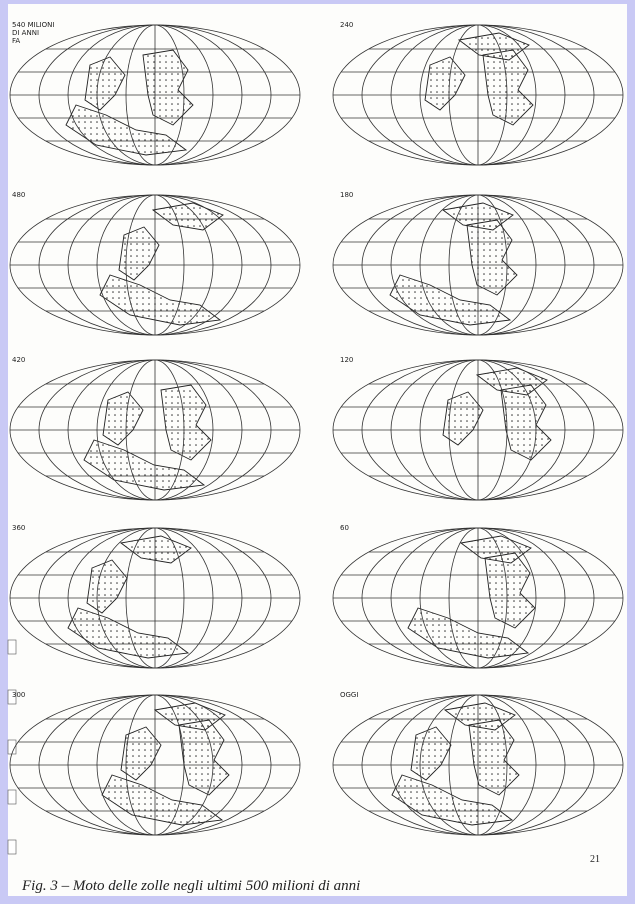 This screenshot has width=635, height=904. Describe the element at coordinates (346, 360) in the screenshot. I see `map-label: 120` at that location.